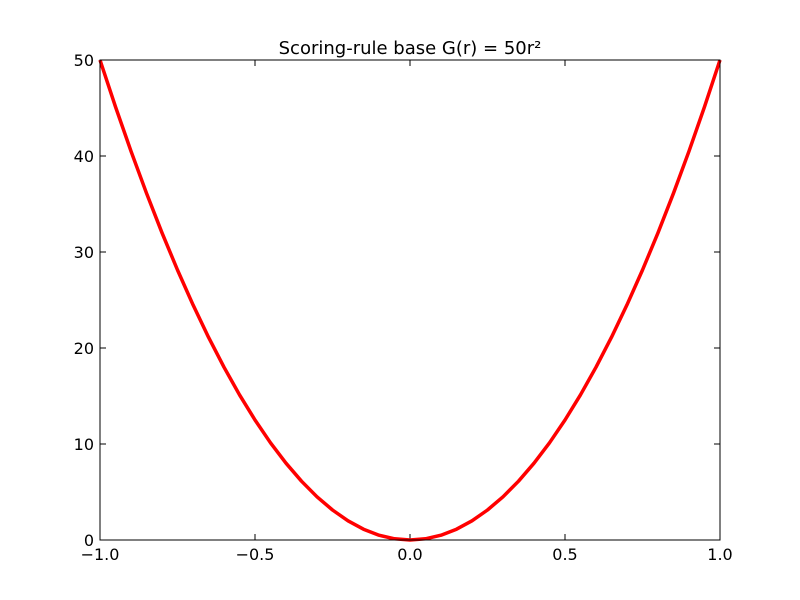 The height and width of the screenshot is (600, 800). What do you see at coordinates (255, 554) in the screenshot?
I see `x-tick-label: −0.5` at bounding box center [255, 554].